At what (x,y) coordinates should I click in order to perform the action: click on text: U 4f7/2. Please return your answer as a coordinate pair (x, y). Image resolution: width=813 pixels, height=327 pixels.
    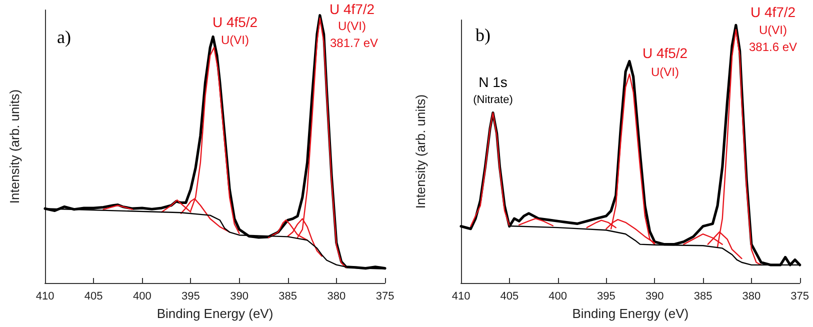
    Looking at the image, I should click on (773, 12).